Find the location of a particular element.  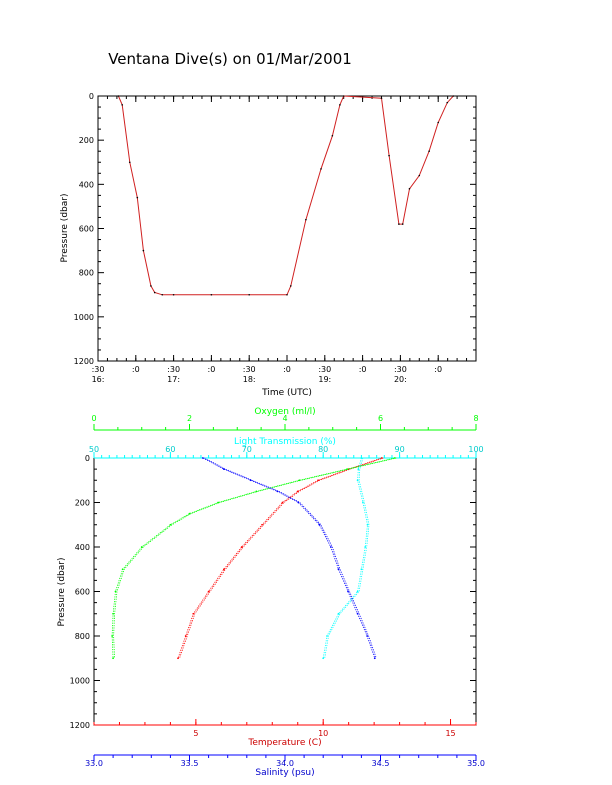

oxygen-axis-label: Oxygen (ml/l) is located at coordinates (284, 412).